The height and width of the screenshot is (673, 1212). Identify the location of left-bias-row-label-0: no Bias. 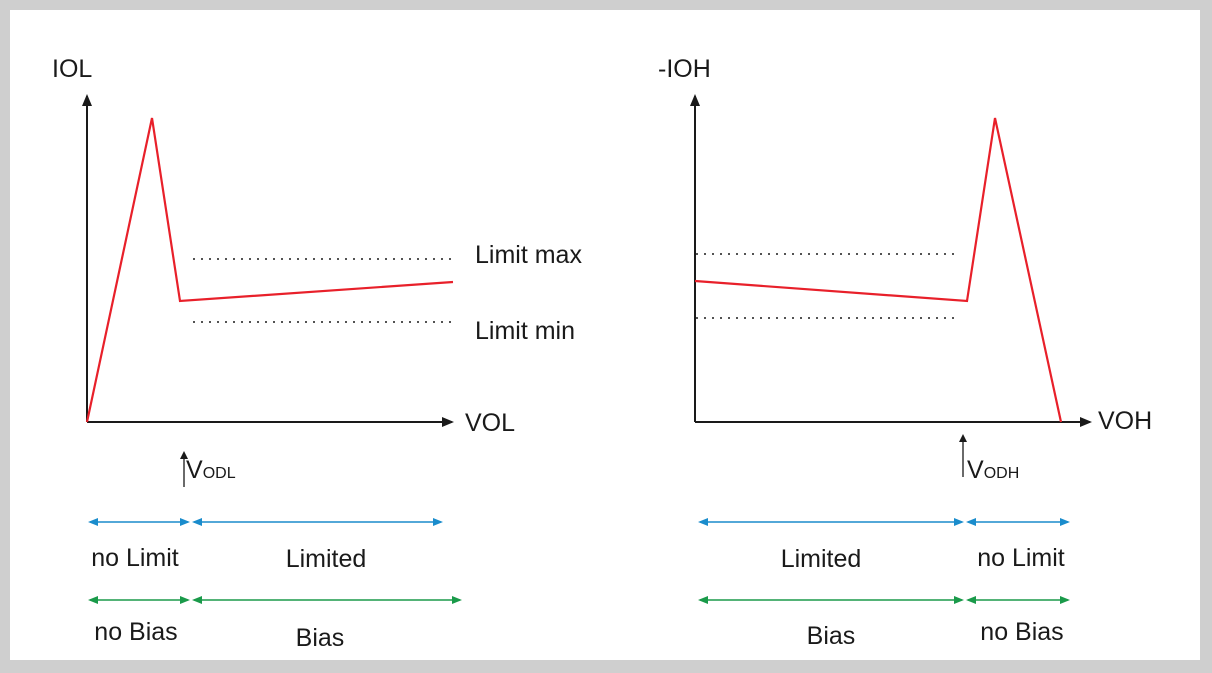
(135, 632).